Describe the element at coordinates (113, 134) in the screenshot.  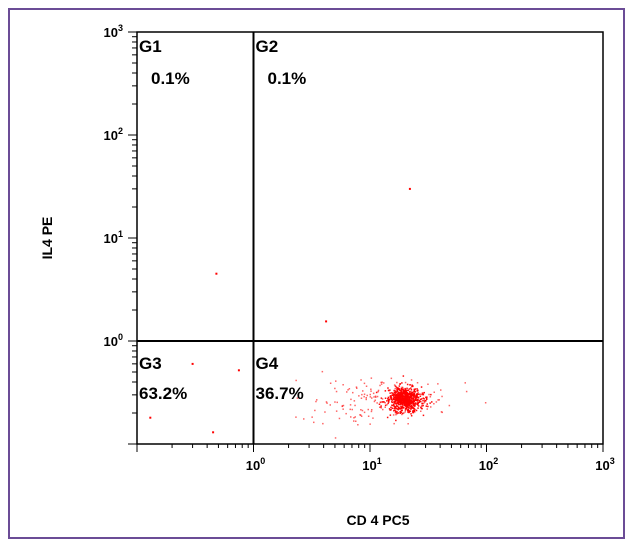
I see `y-tick-label: 102` at that location.